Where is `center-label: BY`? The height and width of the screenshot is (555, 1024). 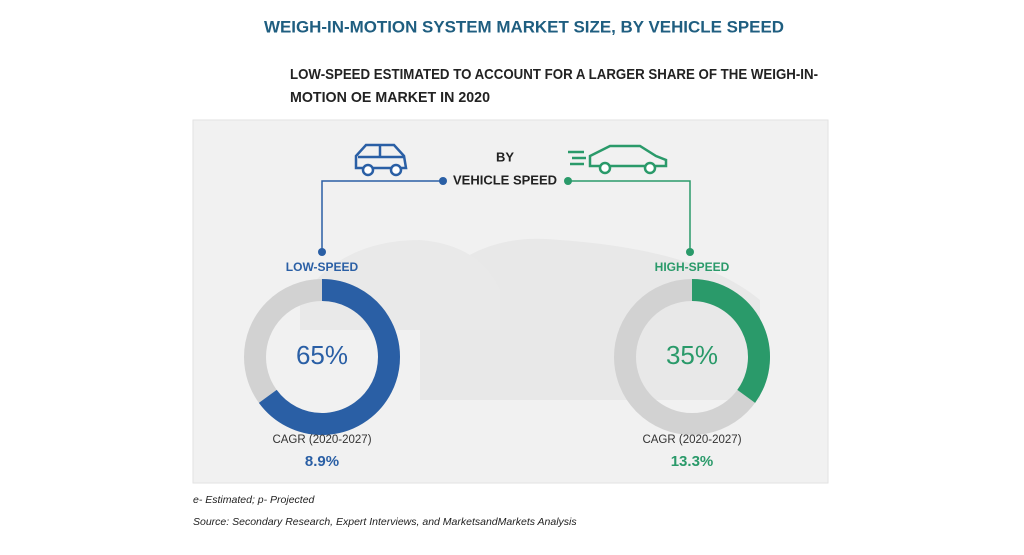 center-label: BY is located at coordinates (505, 156).